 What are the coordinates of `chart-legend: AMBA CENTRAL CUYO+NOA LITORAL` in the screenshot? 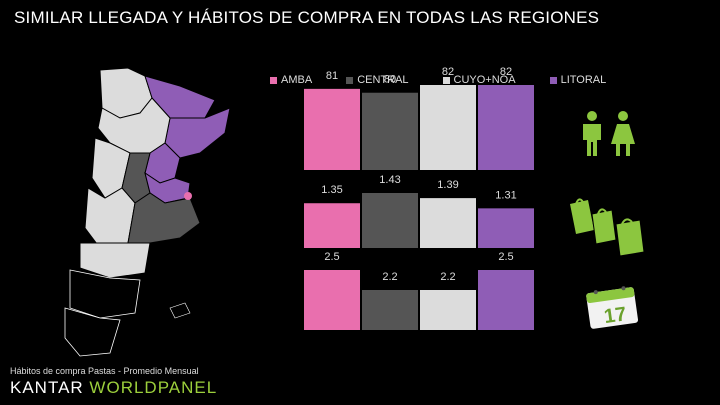 It's located at (438, 80).